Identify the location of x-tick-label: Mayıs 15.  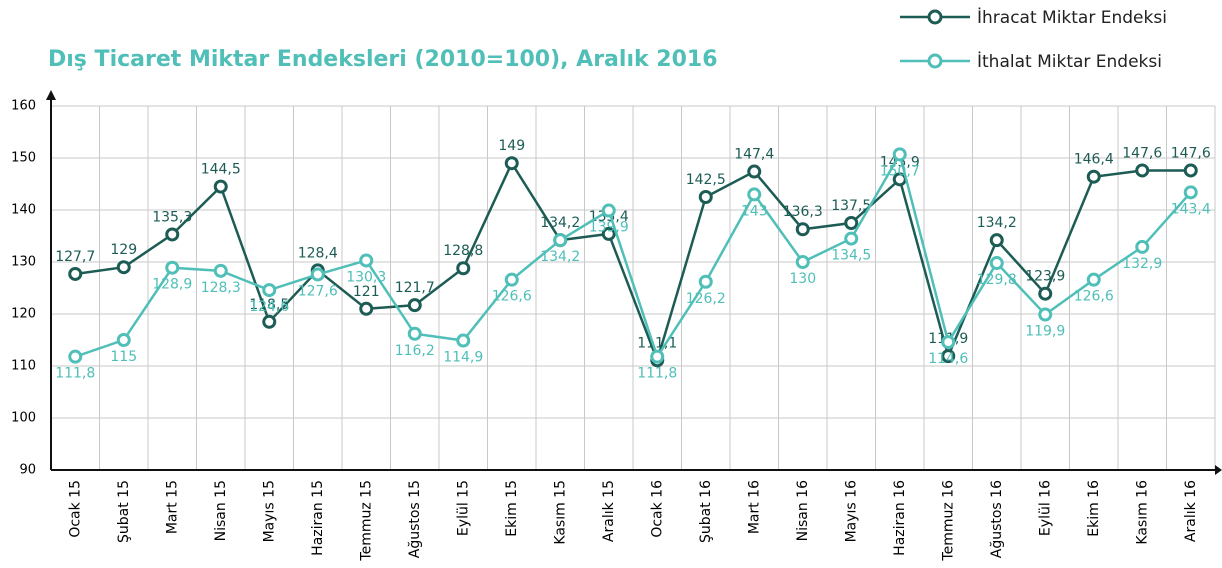
(269, 511).